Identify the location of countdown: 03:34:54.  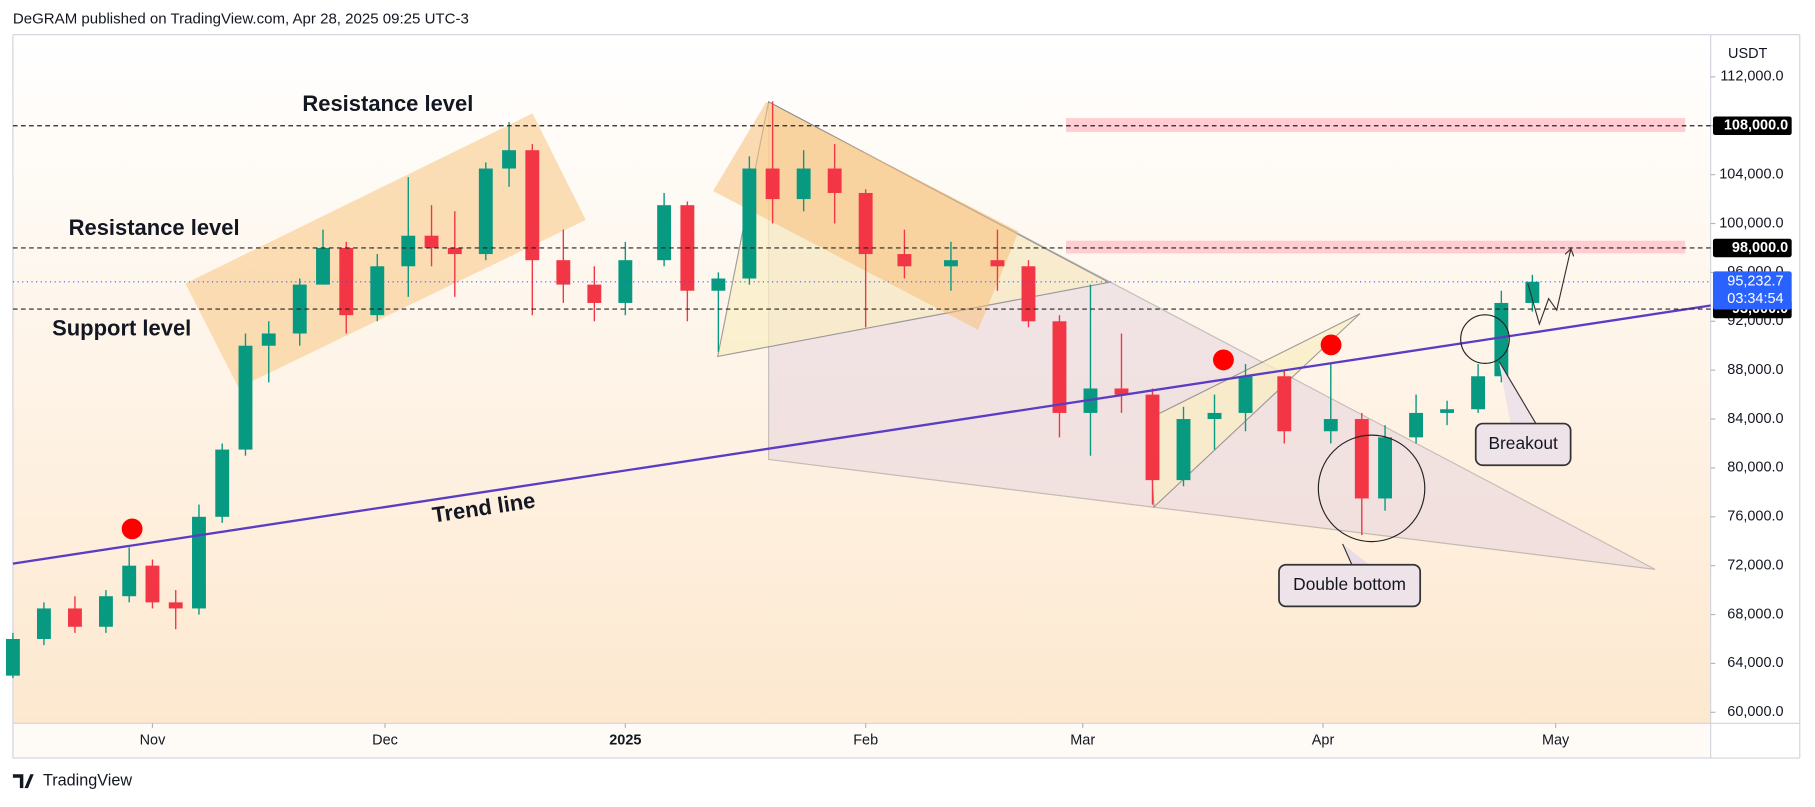
(1755, 299).